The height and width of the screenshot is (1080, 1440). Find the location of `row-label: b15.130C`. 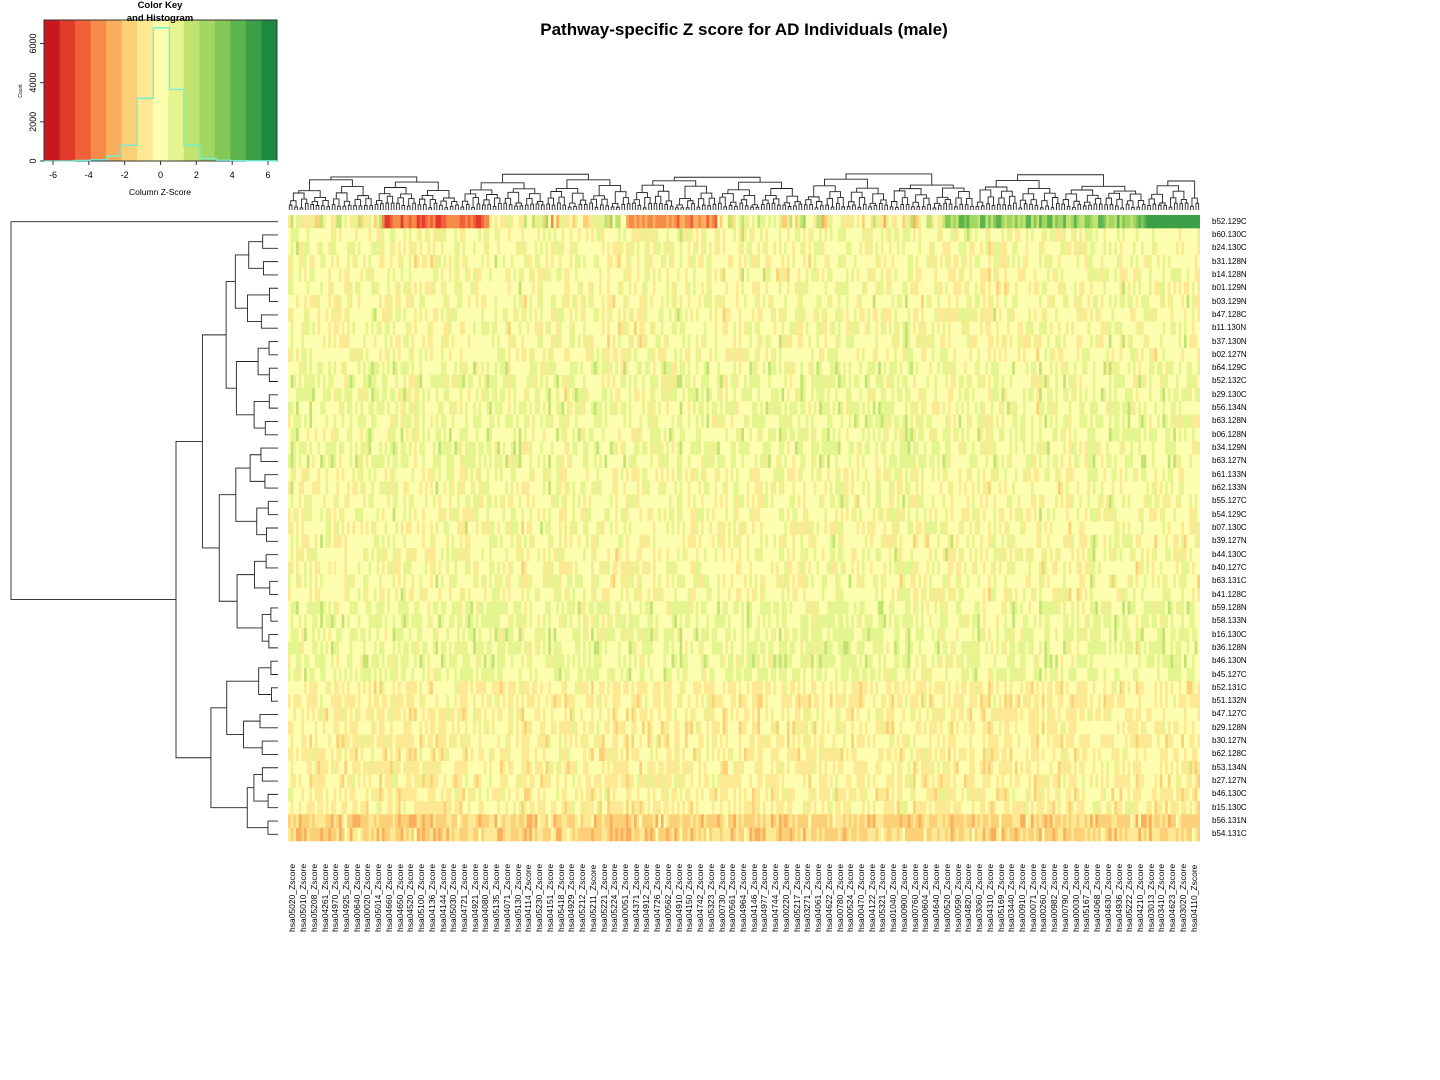

row-label: b15.130C is located at coordinates (1229, 807).